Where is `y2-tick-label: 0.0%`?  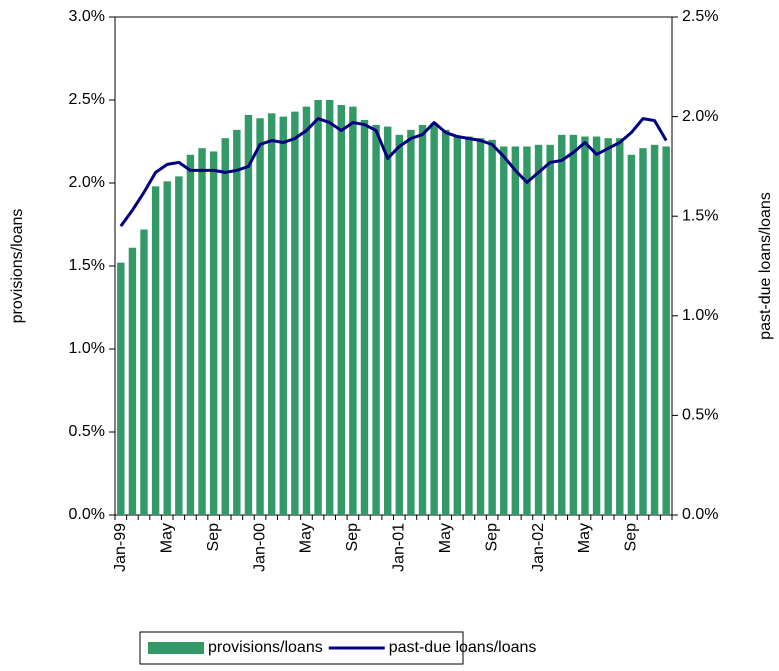 y2-tick-label: 0.0% is located at coordinates (700, 514).